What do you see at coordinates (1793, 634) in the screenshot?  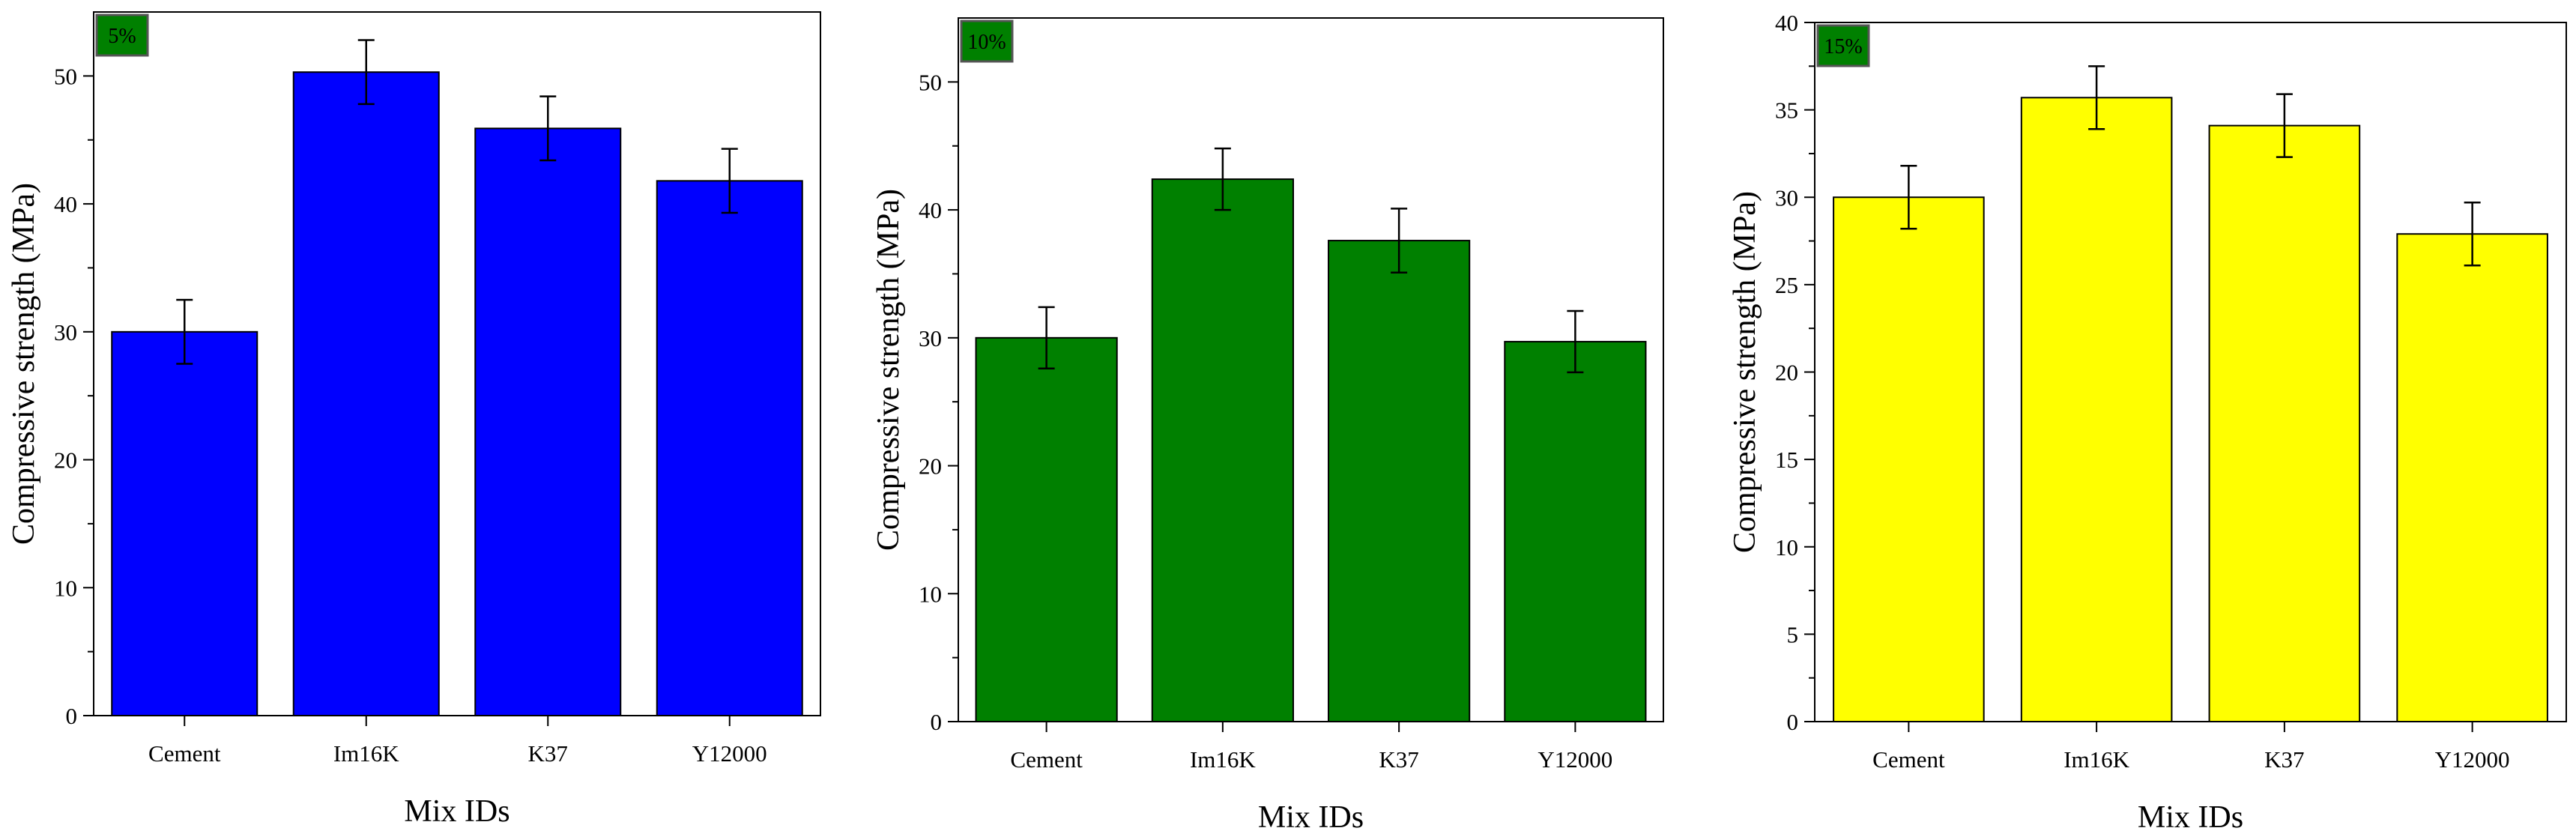 I see `y-tick-label: 5` at bounding box center [1793, 634].